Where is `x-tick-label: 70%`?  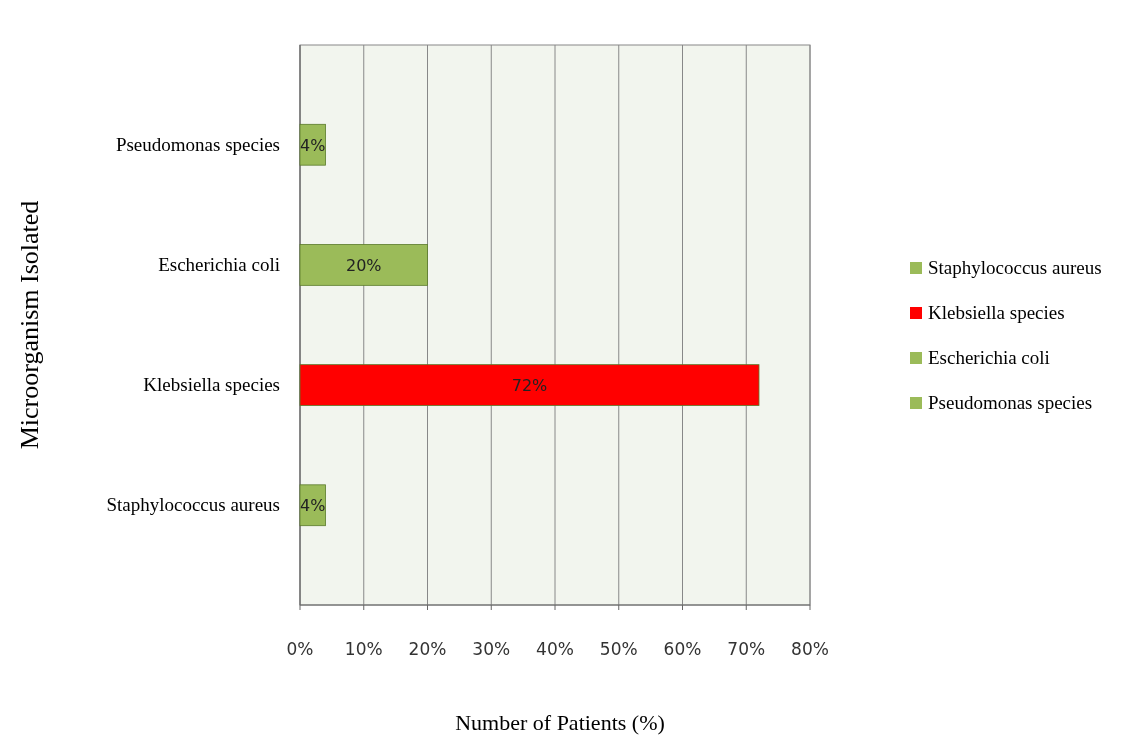 x-tick-label: 70% is located at coordinates (746, 649).